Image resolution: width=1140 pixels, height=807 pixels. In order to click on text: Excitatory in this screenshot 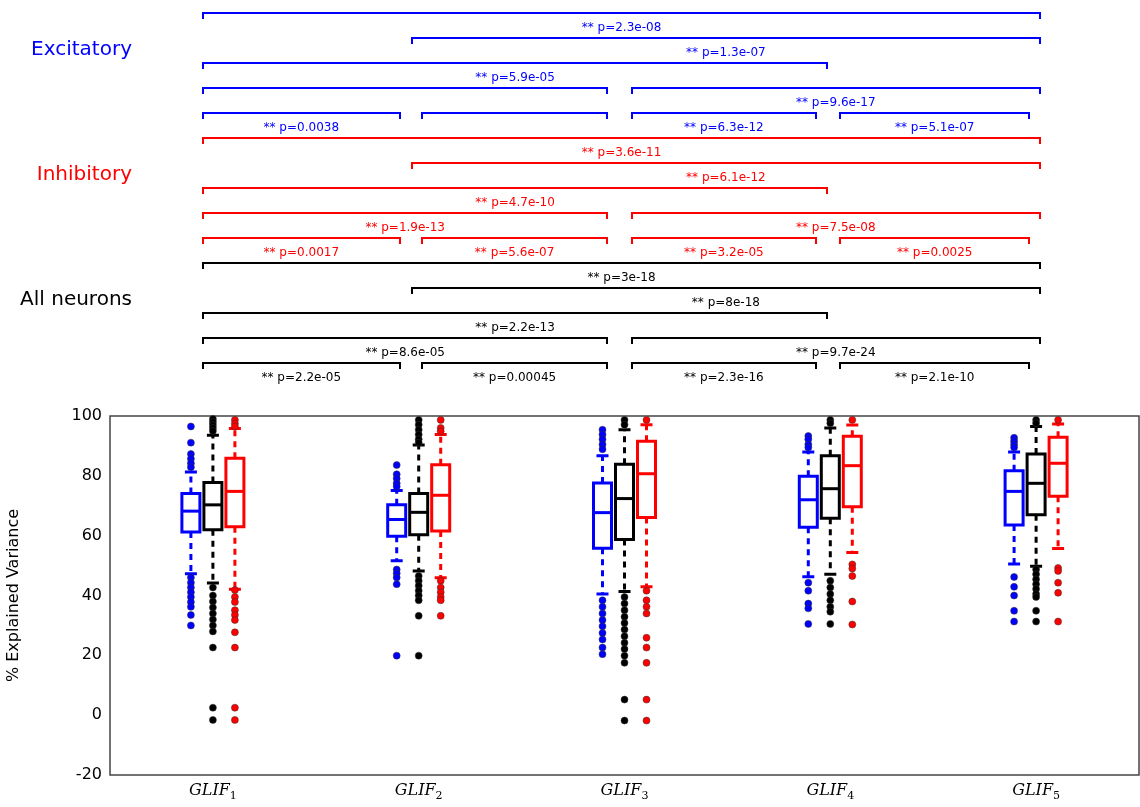, I will do `click(81, 48)`.